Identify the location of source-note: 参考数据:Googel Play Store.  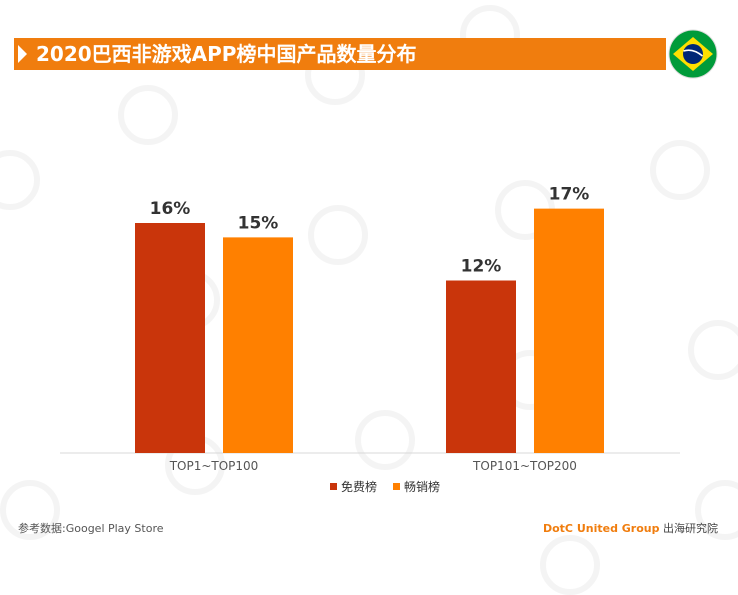
(91, 528).